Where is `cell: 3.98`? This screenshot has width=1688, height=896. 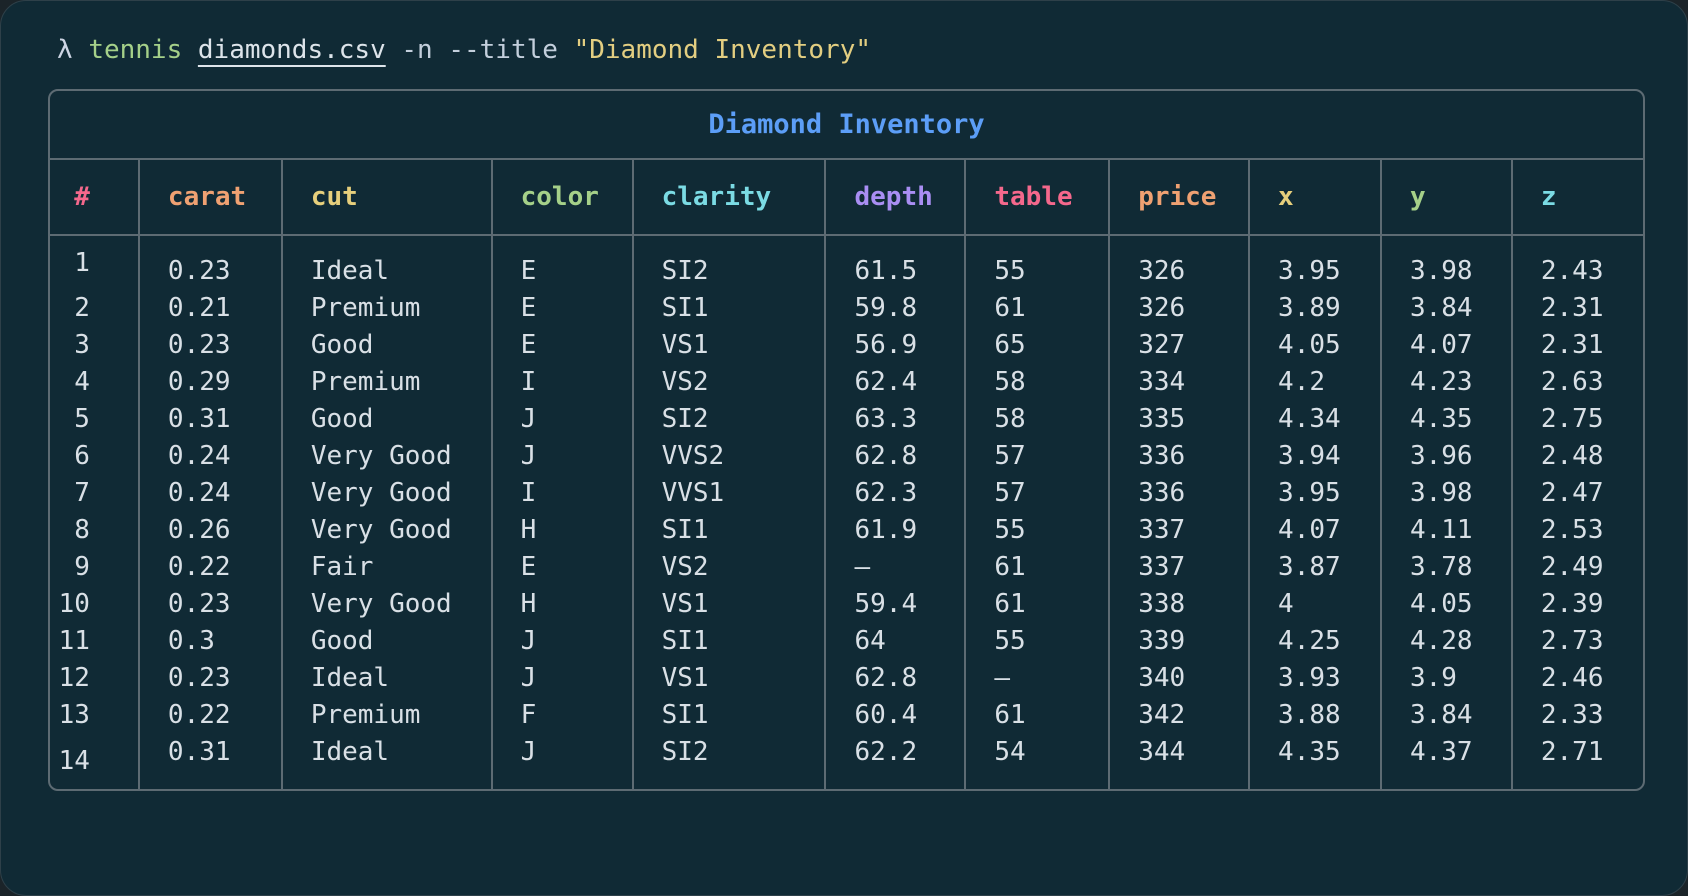
cell: 3.98 is located at coordinates (1445, 262).